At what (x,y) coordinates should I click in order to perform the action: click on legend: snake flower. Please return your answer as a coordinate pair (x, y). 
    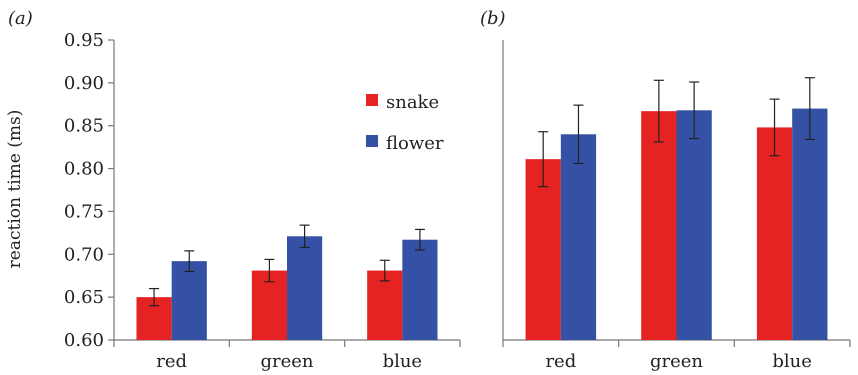
    Looking at the image, I should click on (405, 123).